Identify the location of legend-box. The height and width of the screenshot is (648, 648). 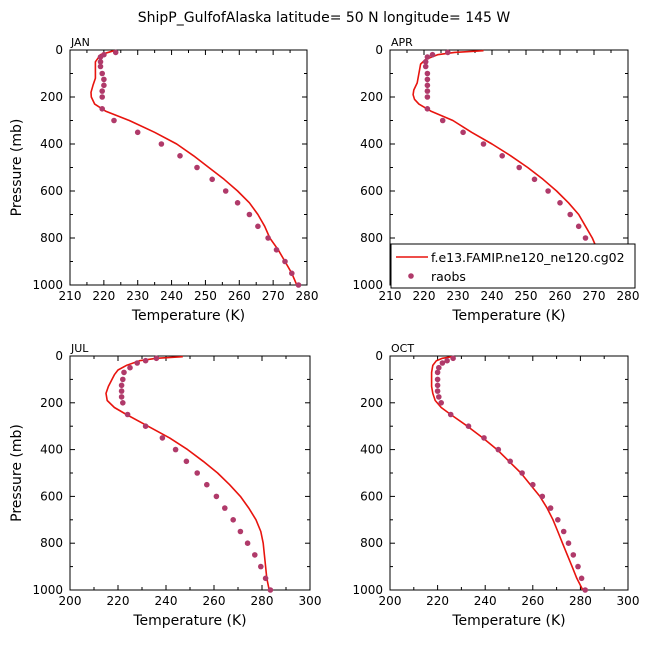
(513, 266).